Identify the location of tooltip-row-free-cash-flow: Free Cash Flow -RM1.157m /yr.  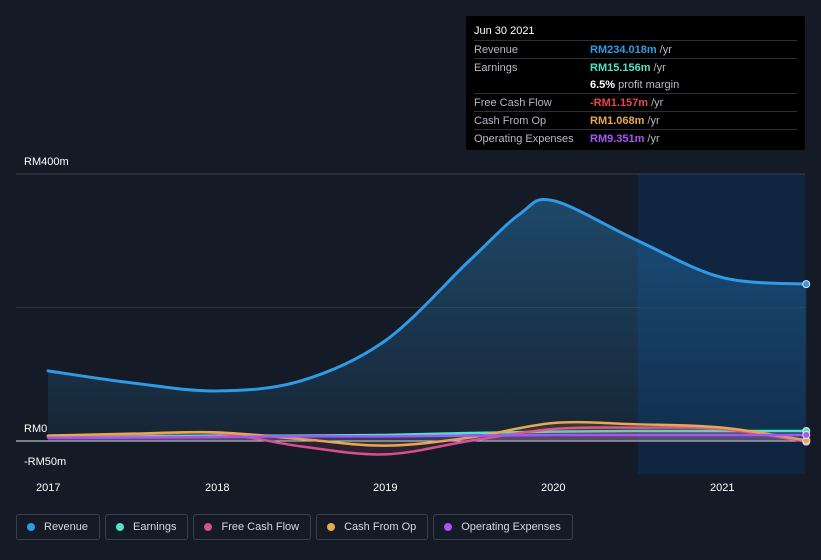
(635, 102).